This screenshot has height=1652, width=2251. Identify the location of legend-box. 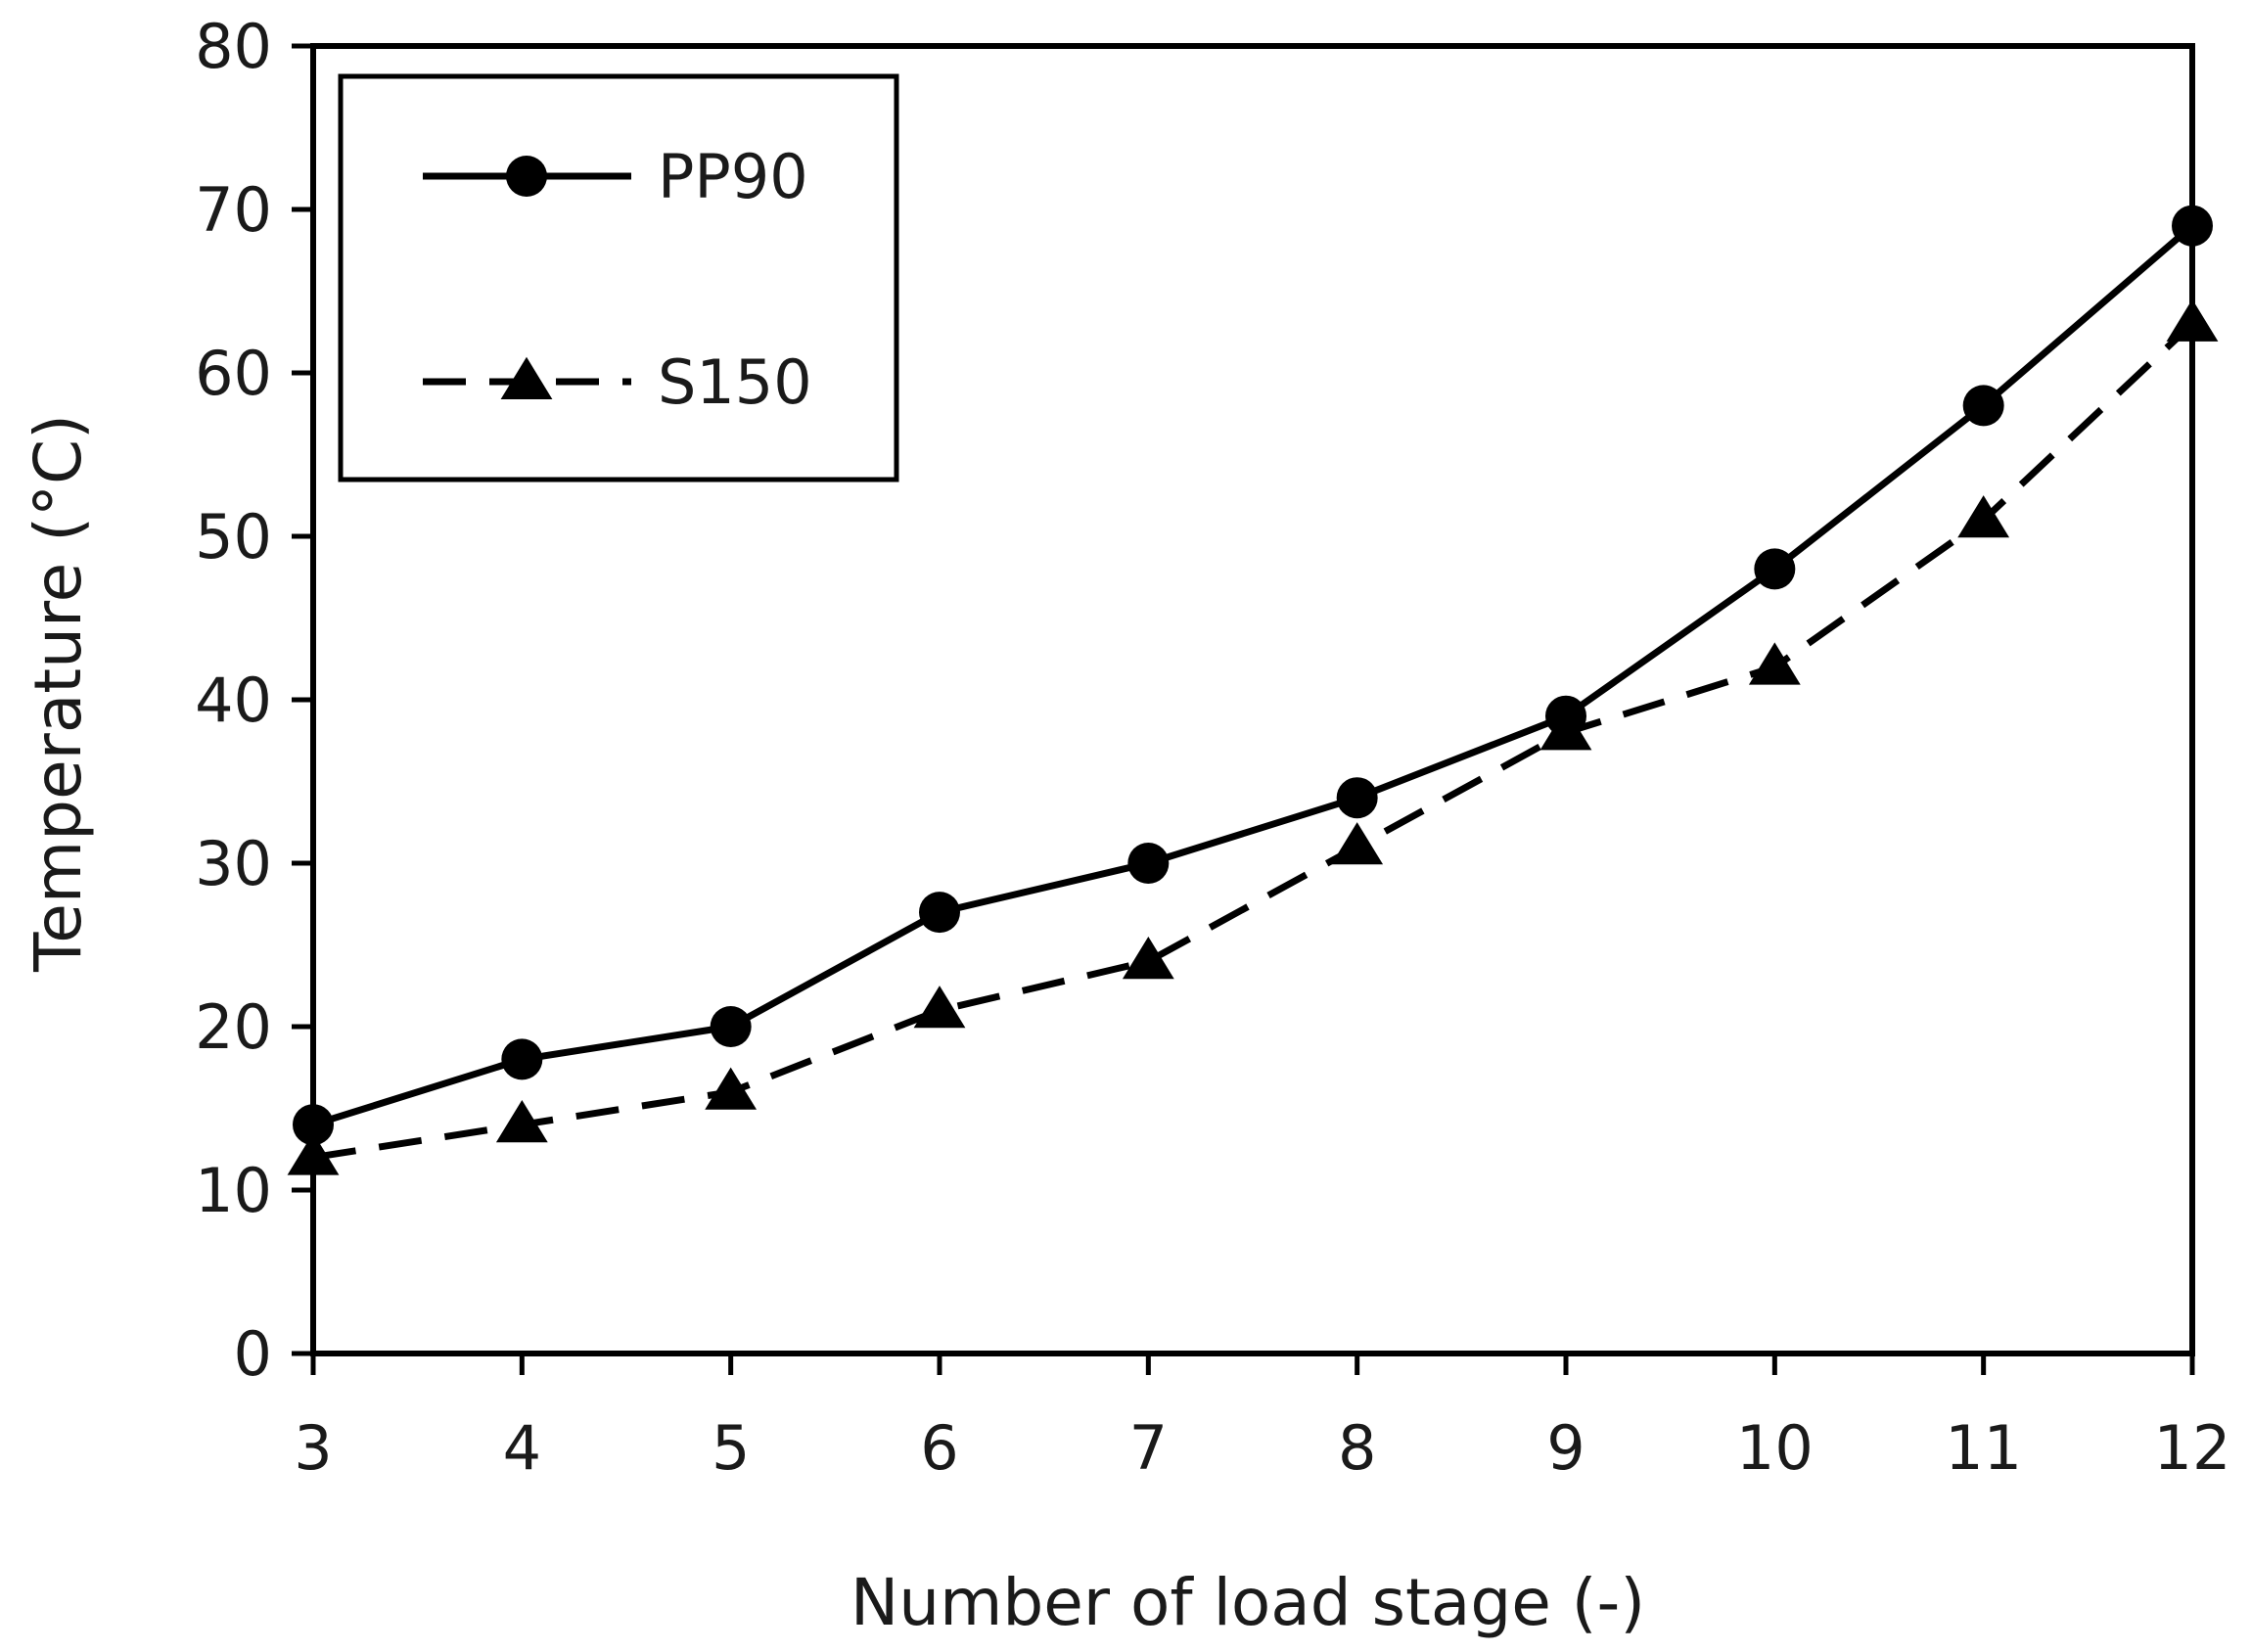
(618, 277).